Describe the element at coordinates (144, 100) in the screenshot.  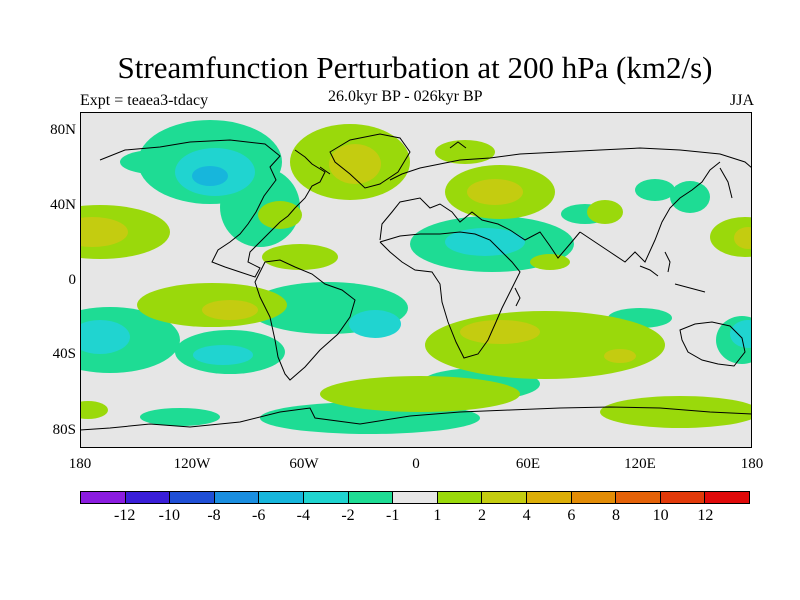
I see `experiment-label: Expt = teaea3-tdacy` at that location.